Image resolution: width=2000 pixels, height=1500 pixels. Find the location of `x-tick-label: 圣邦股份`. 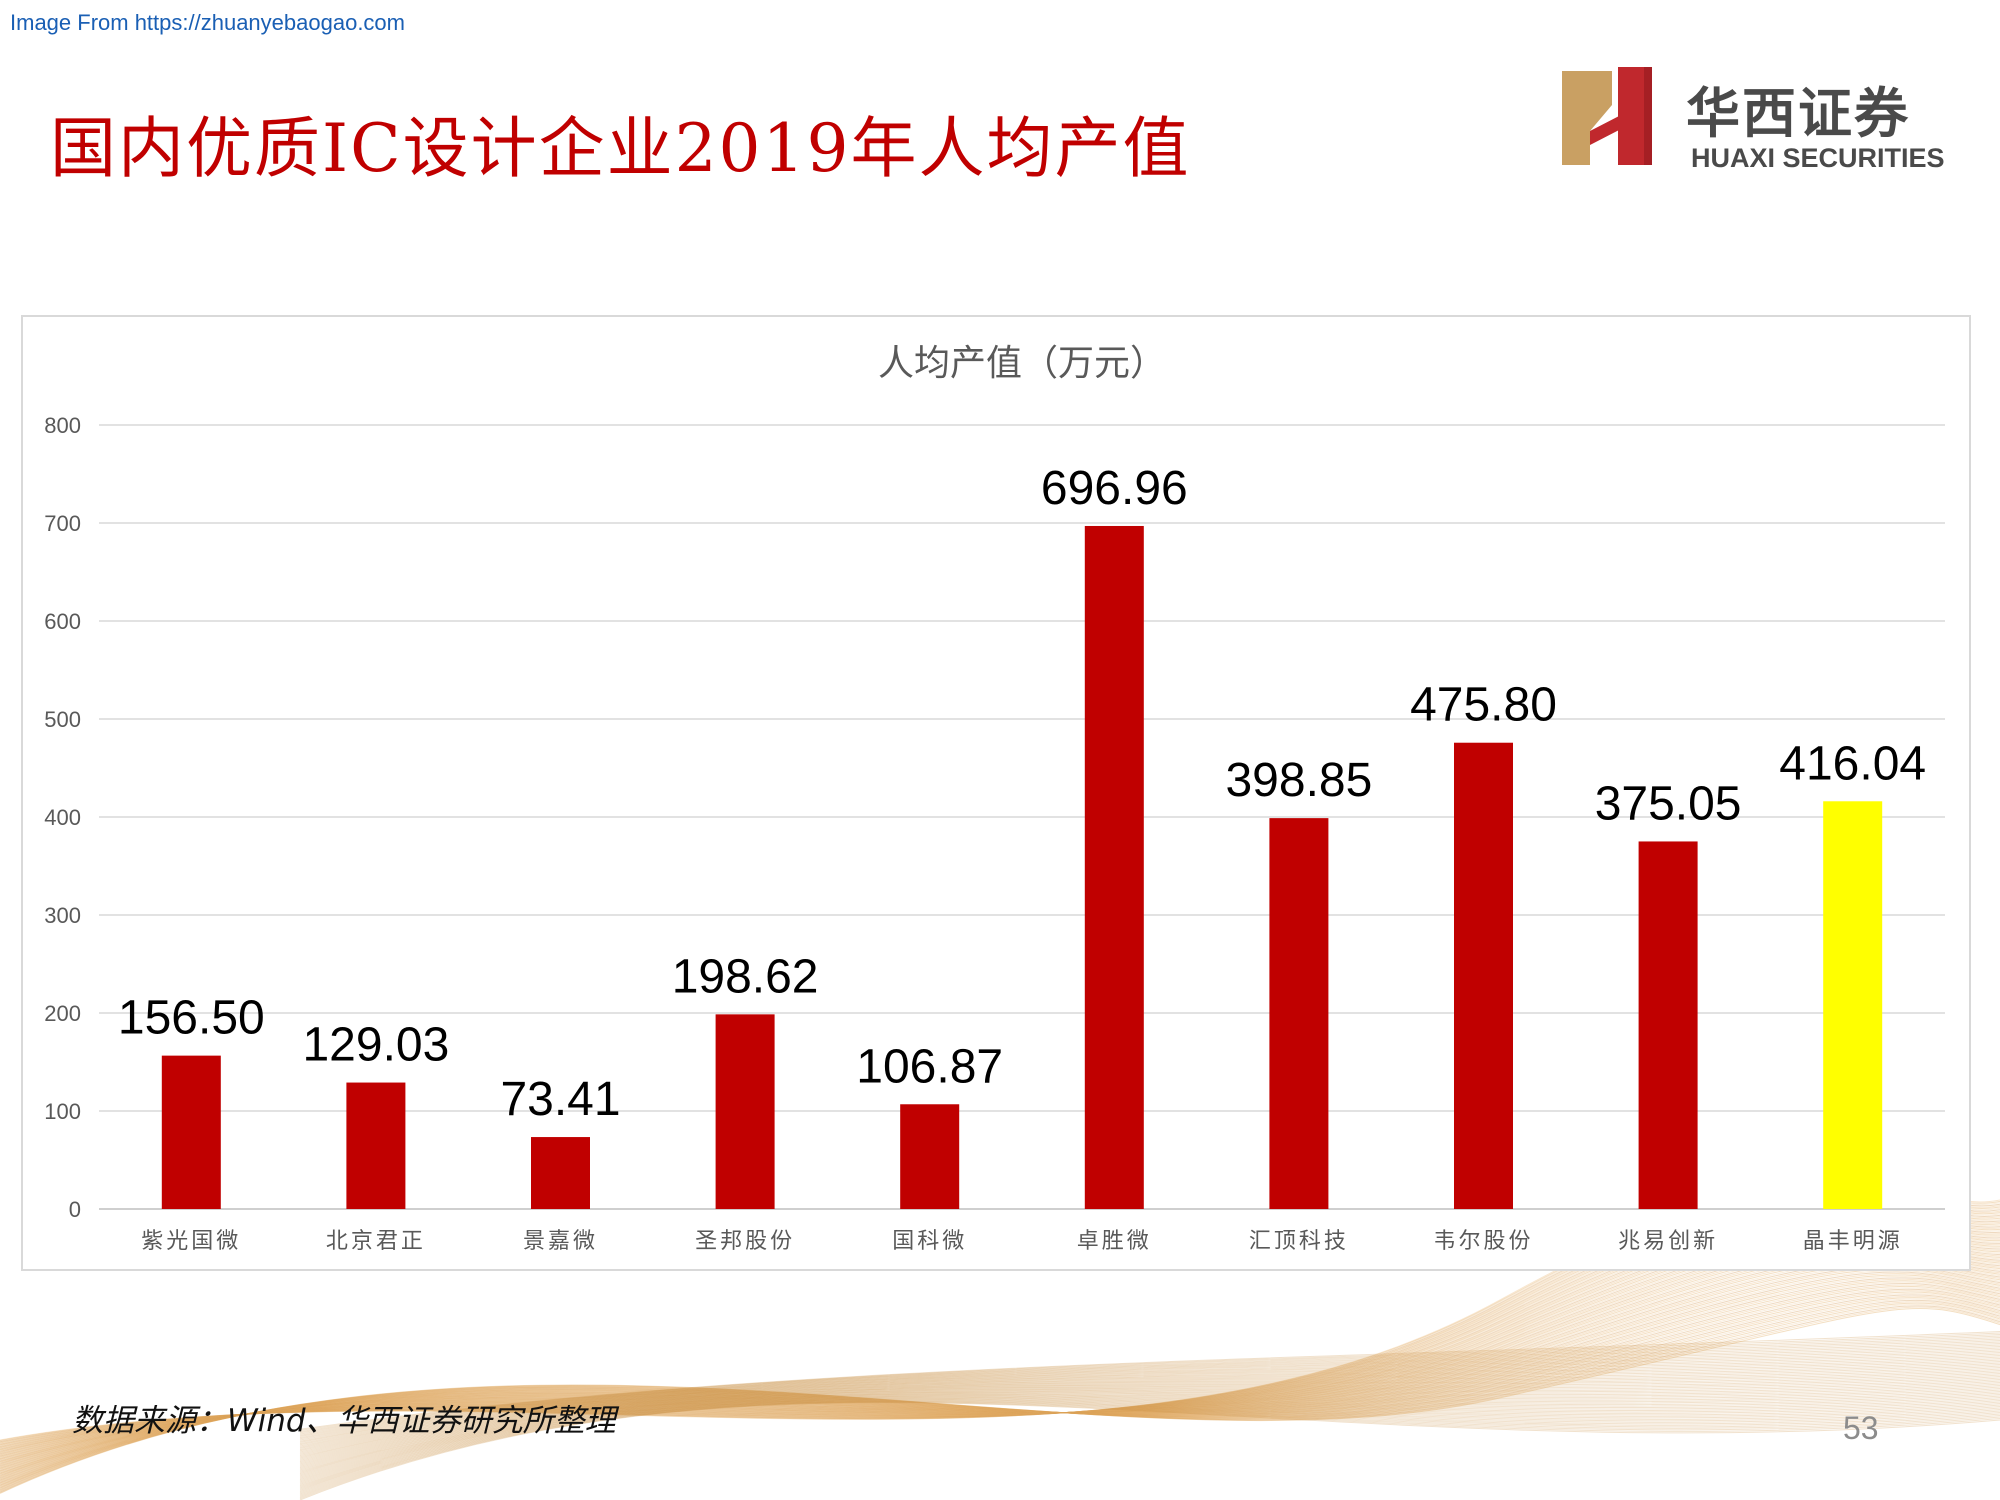

x-tick-label: 圣邦股份 is located at coordinates (745, 1241).